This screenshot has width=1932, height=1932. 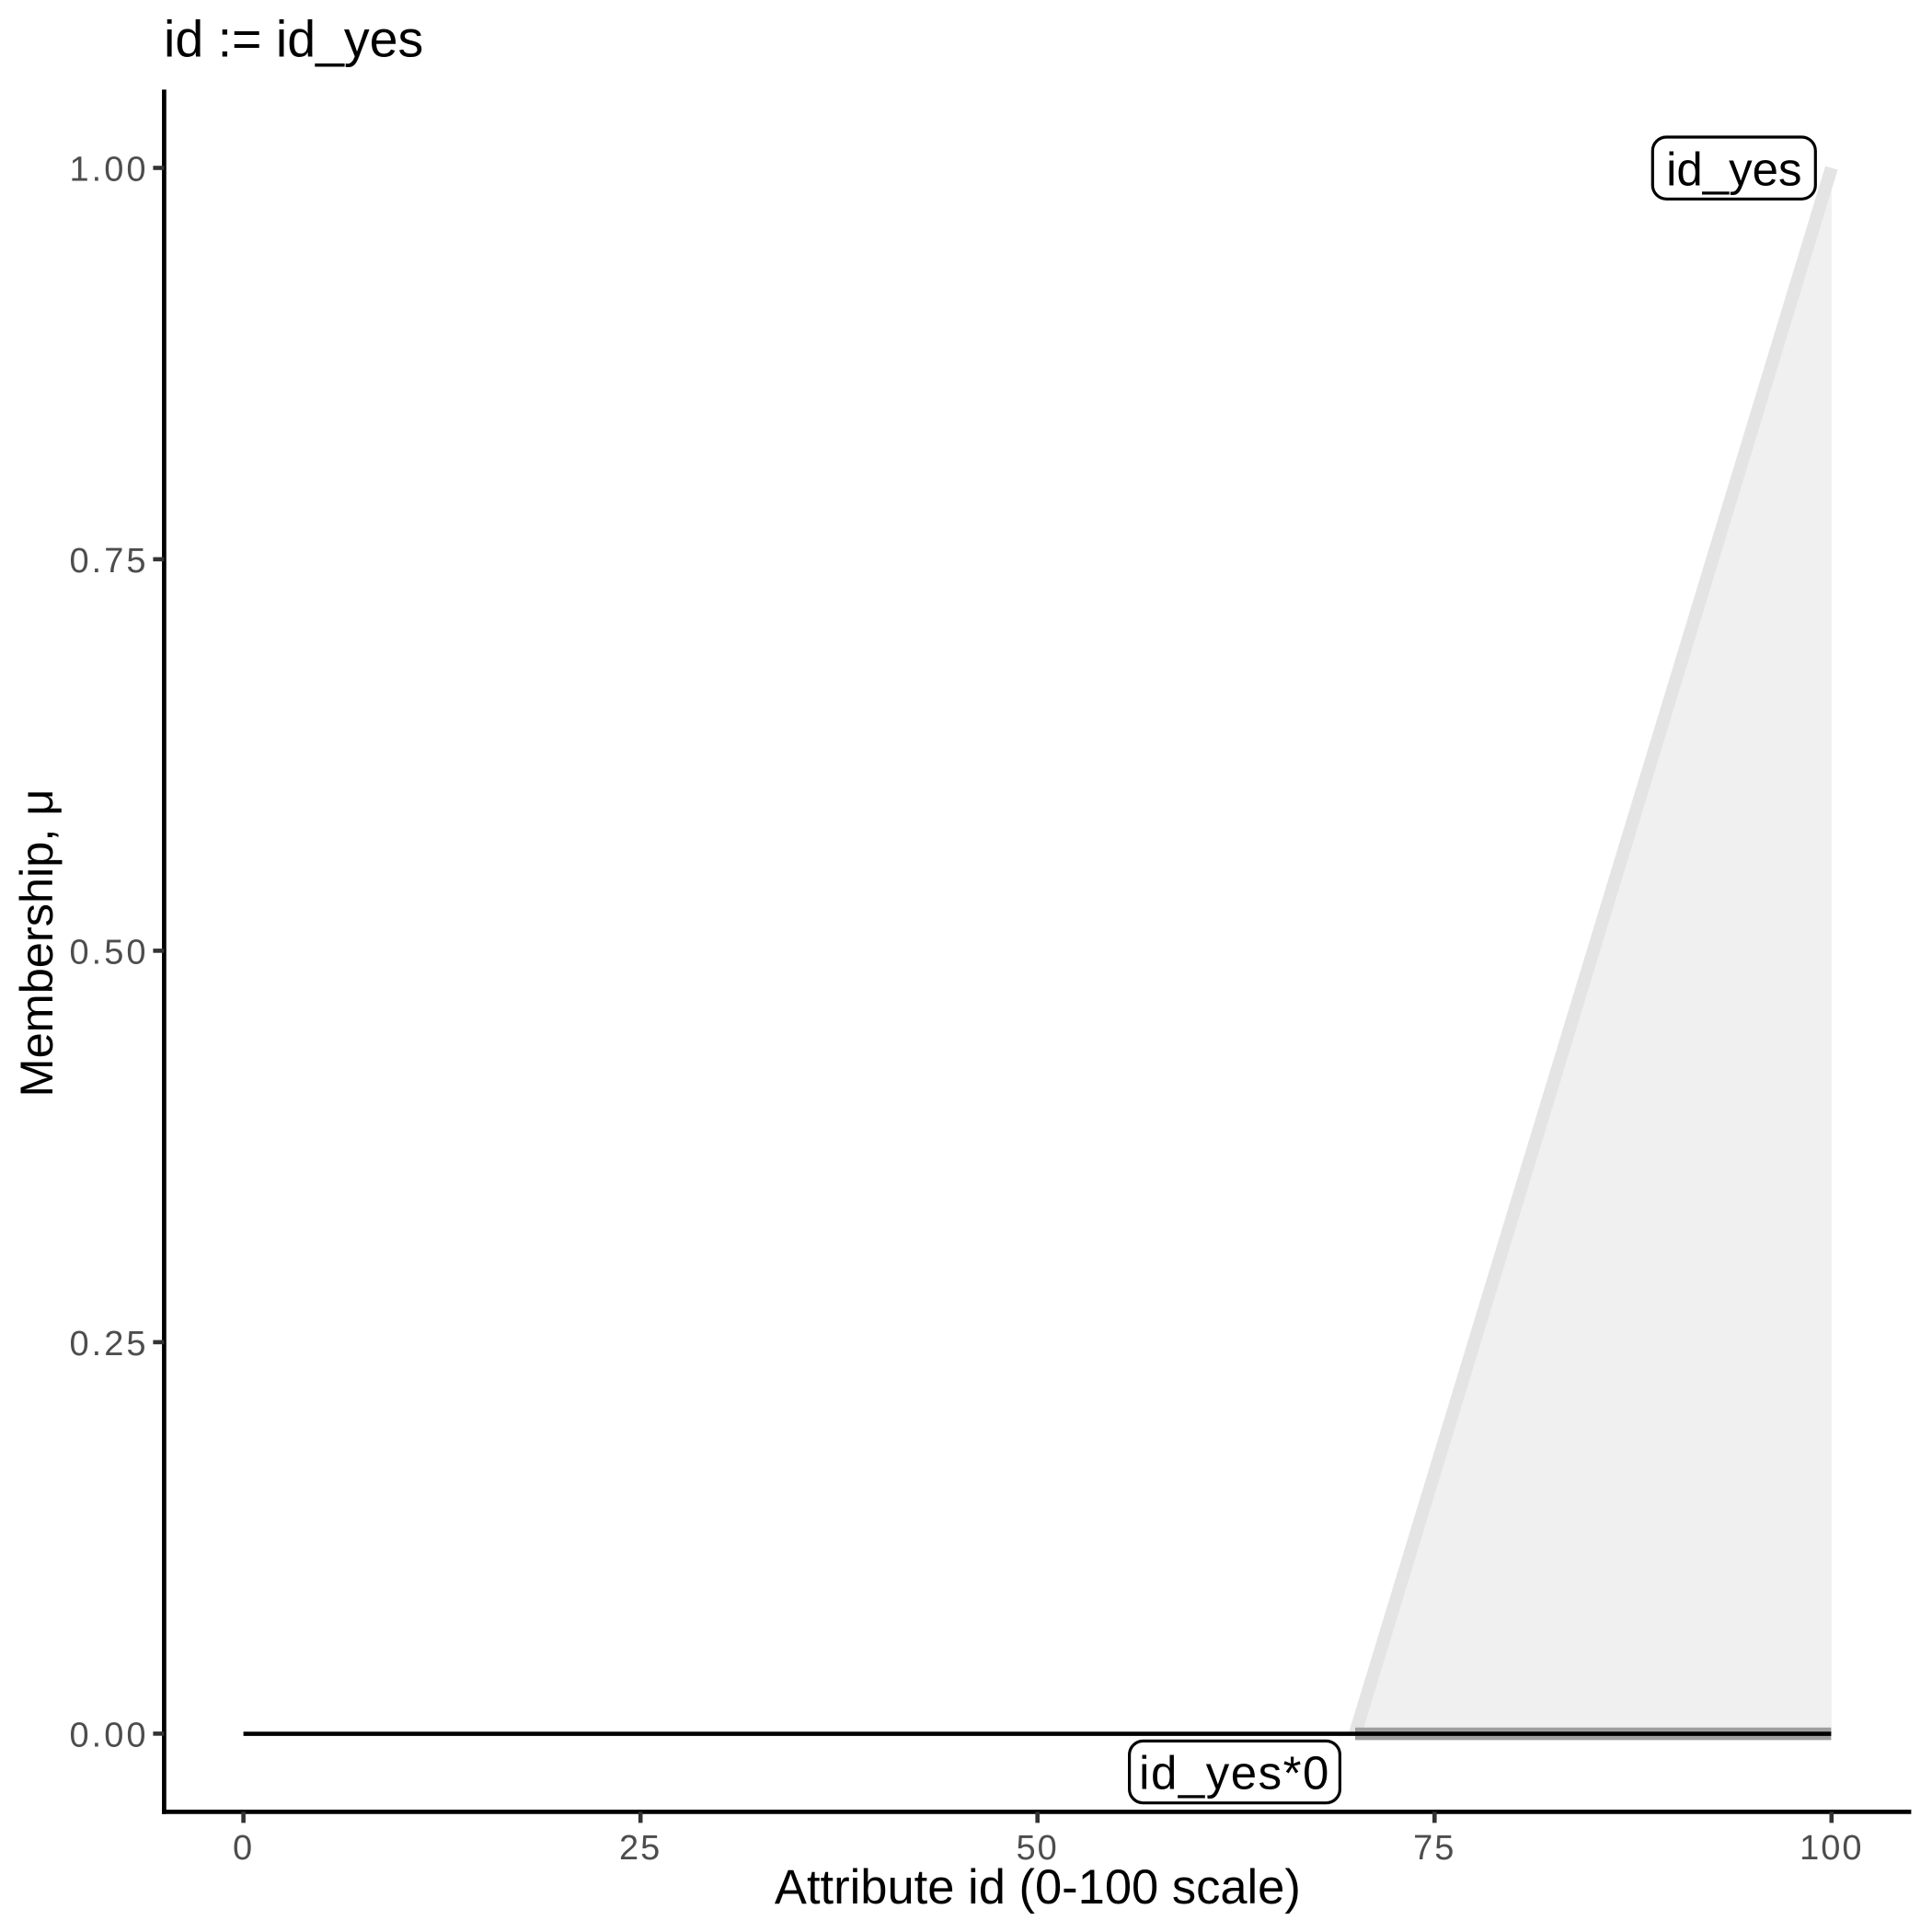 I want to click on svg-text: 100, so click(x=1831, y=1848).